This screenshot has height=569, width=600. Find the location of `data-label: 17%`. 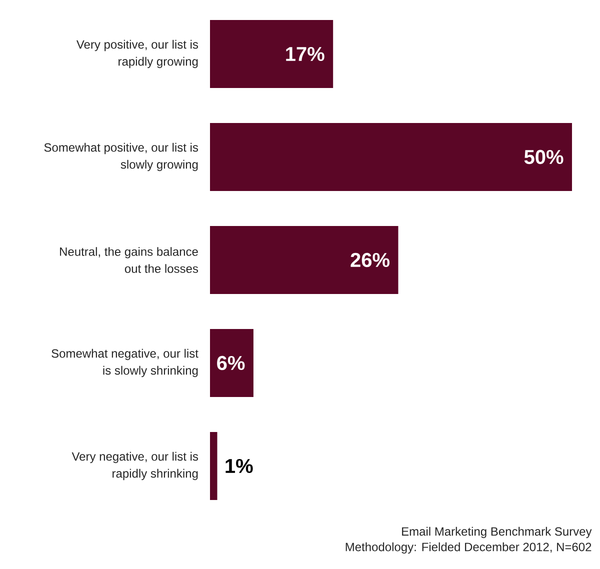

data-label: 17% is located at coordinates (305, 54).